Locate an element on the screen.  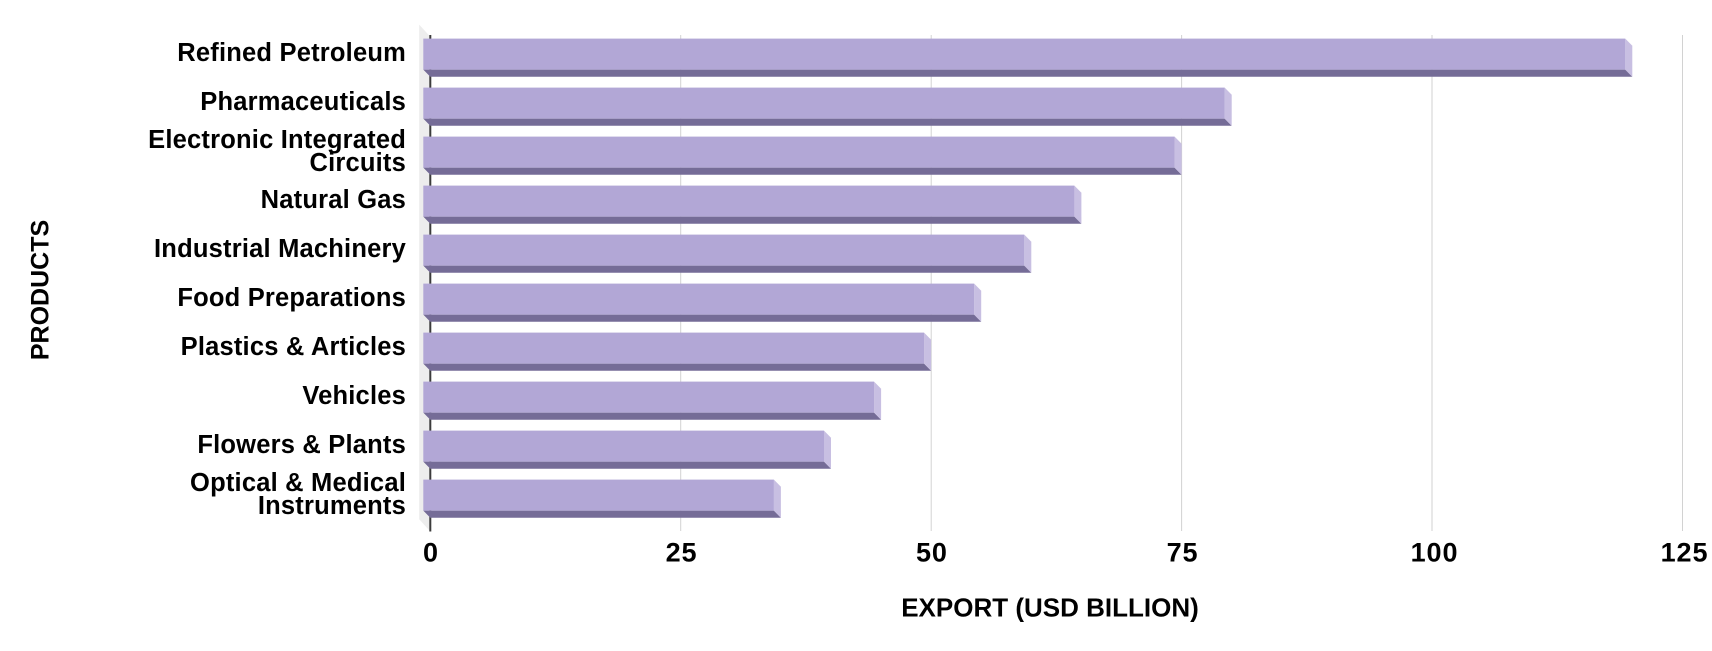
svg-text: 75 is located at coordinates (1183, 553).